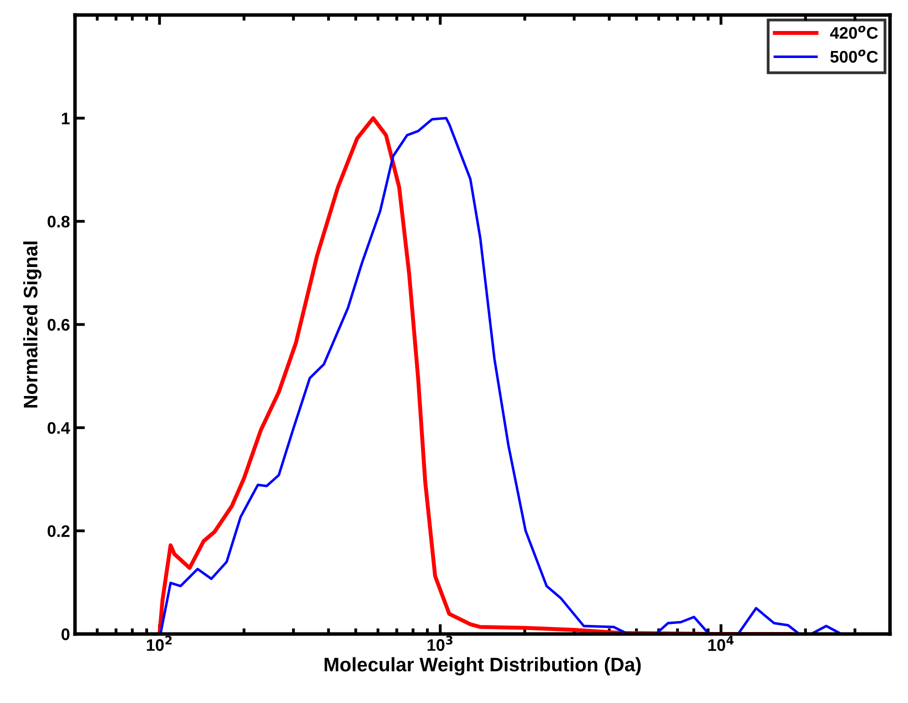  What do you see at coordinates (59, 428) in the screenshot?
I see `y-tick-label: 0.4` at bounding box center [59, 428].